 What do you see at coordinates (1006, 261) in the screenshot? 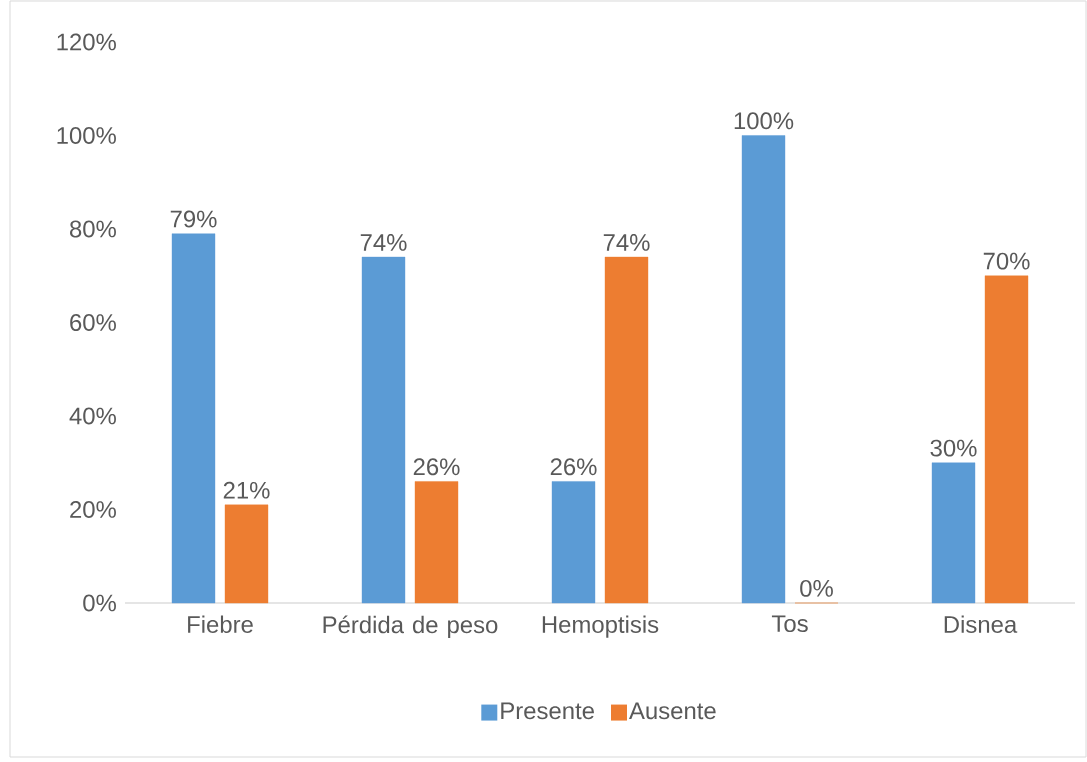
I see `data-label: 70%` at bounding box center [1006, 261].